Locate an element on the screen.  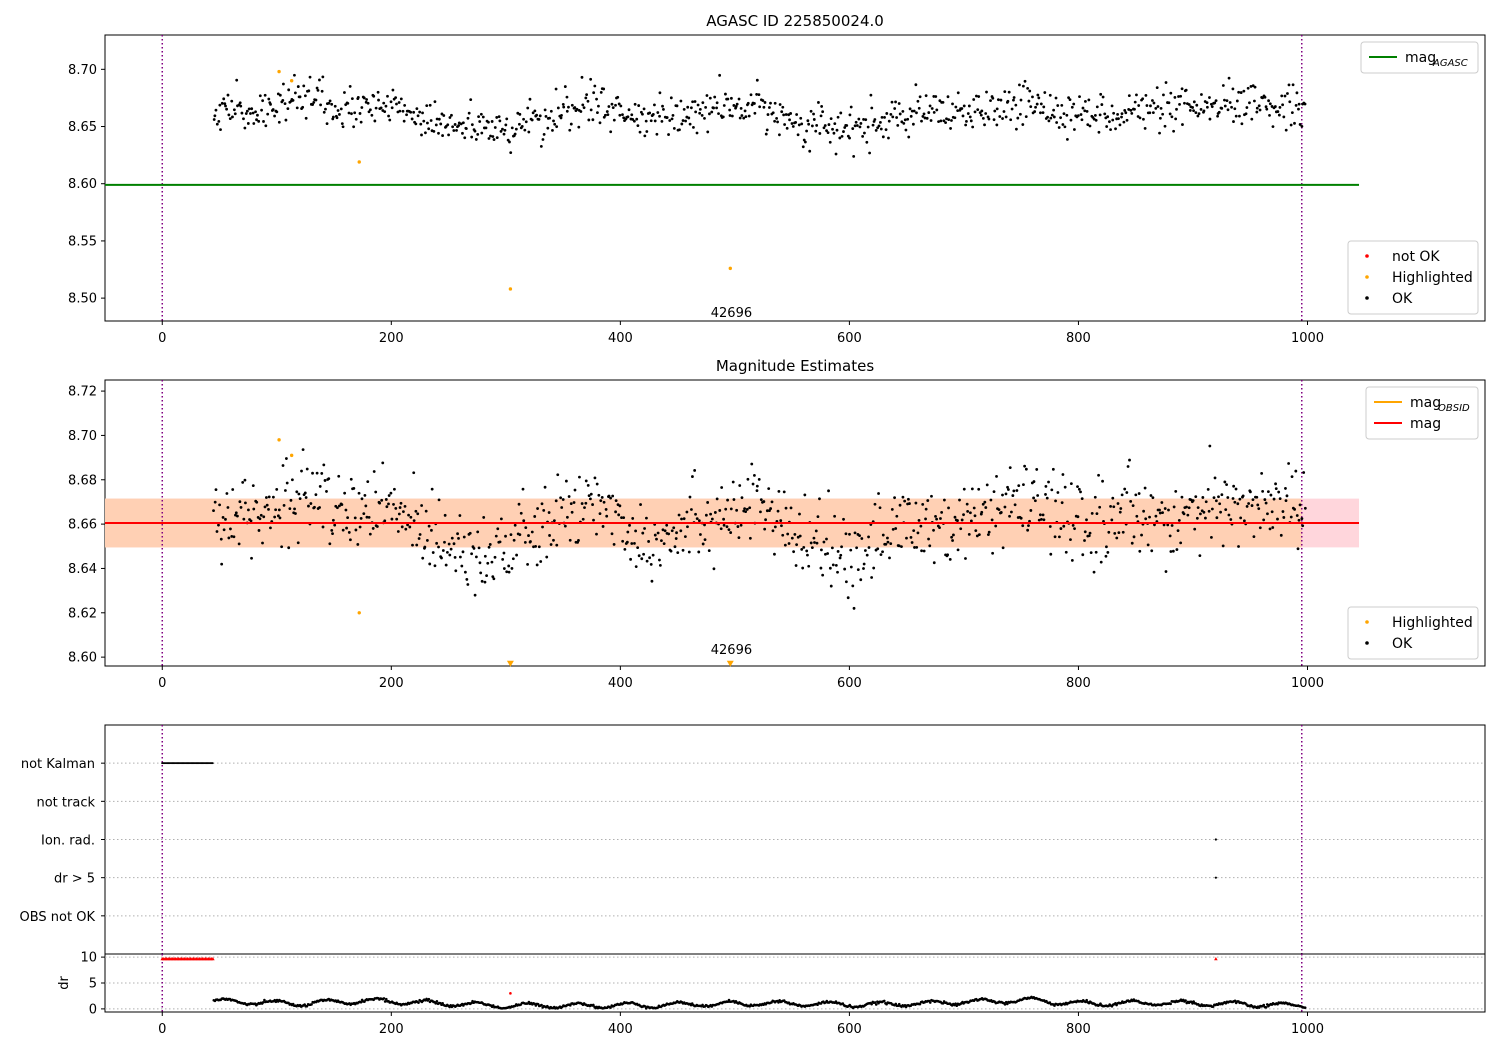
panel-title: AGASC ID 225850024.0 is located at coordinates (795, 21).